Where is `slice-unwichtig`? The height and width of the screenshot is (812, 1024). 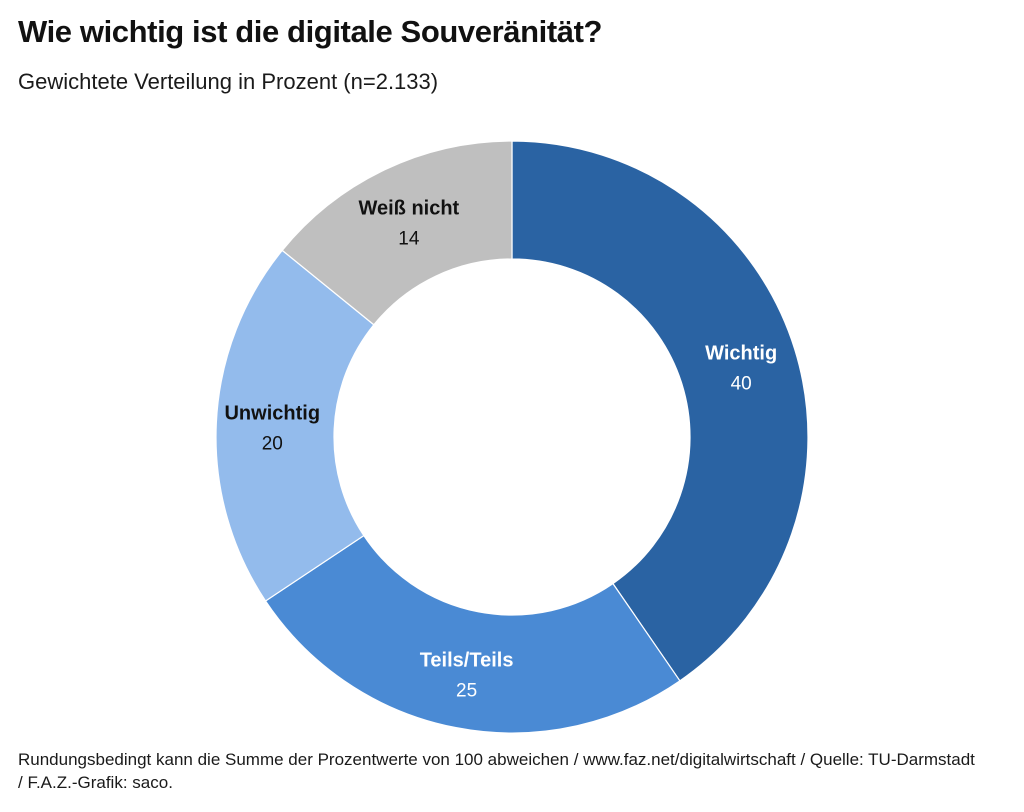 slice-unwichtig is located at coordinates (295, 425).